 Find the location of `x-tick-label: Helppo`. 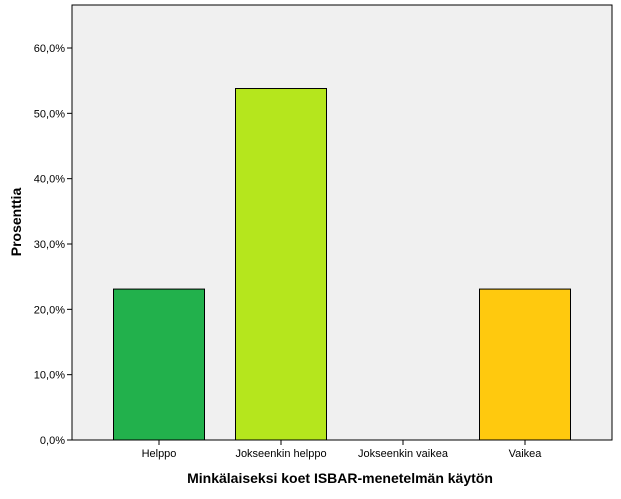

x-tick-label: Helppo is located at coordinates (159, 454).